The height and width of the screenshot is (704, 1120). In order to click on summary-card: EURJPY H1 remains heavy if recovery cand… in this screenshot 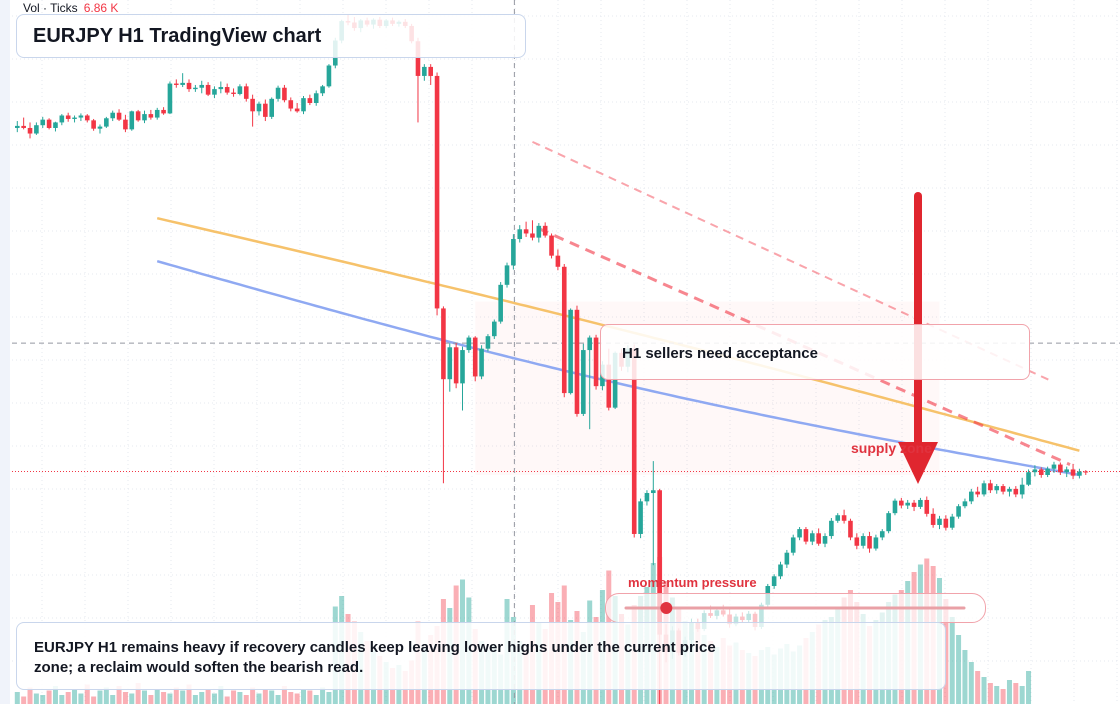, I will do `click(481, 656)`.